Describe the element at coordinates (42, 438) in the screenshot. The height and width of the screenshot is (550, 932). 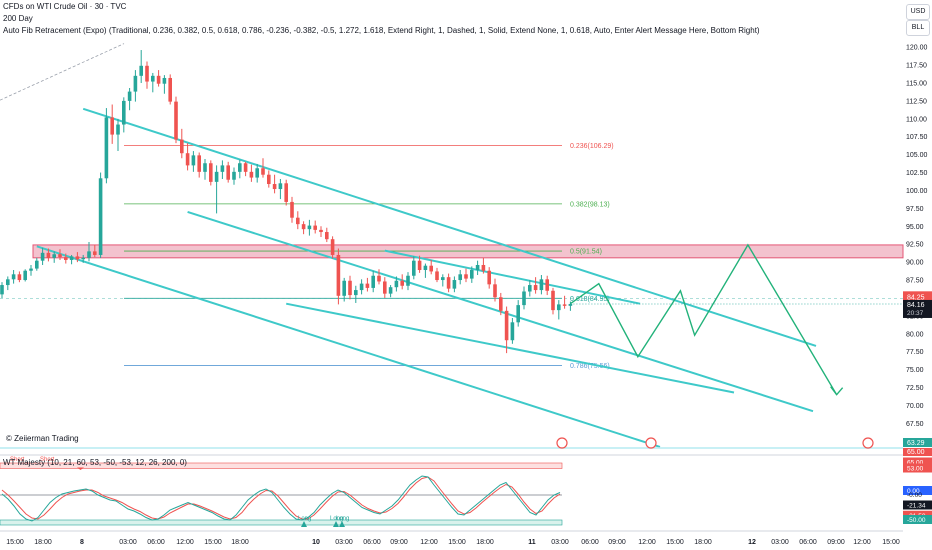
I see `author-credit: © Zeiierman Trading` at that location.